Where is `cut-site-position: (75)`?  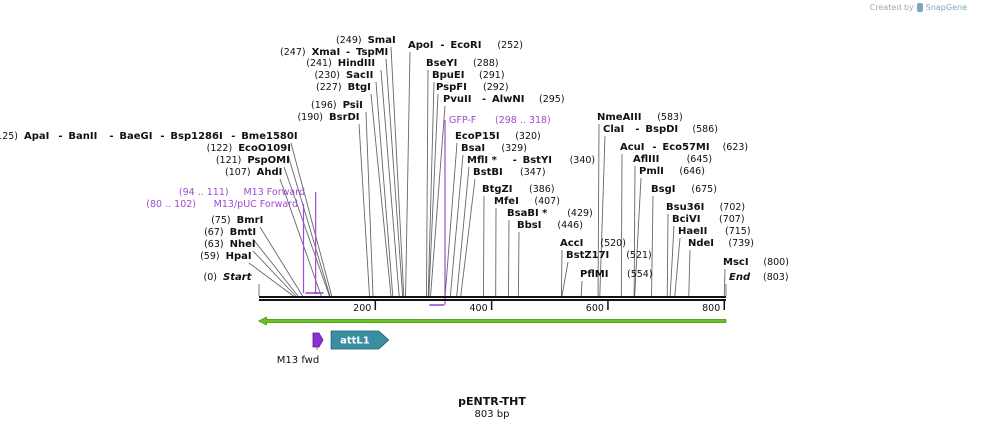 cut-site-position: (75) is located at coordinates (221, 220).